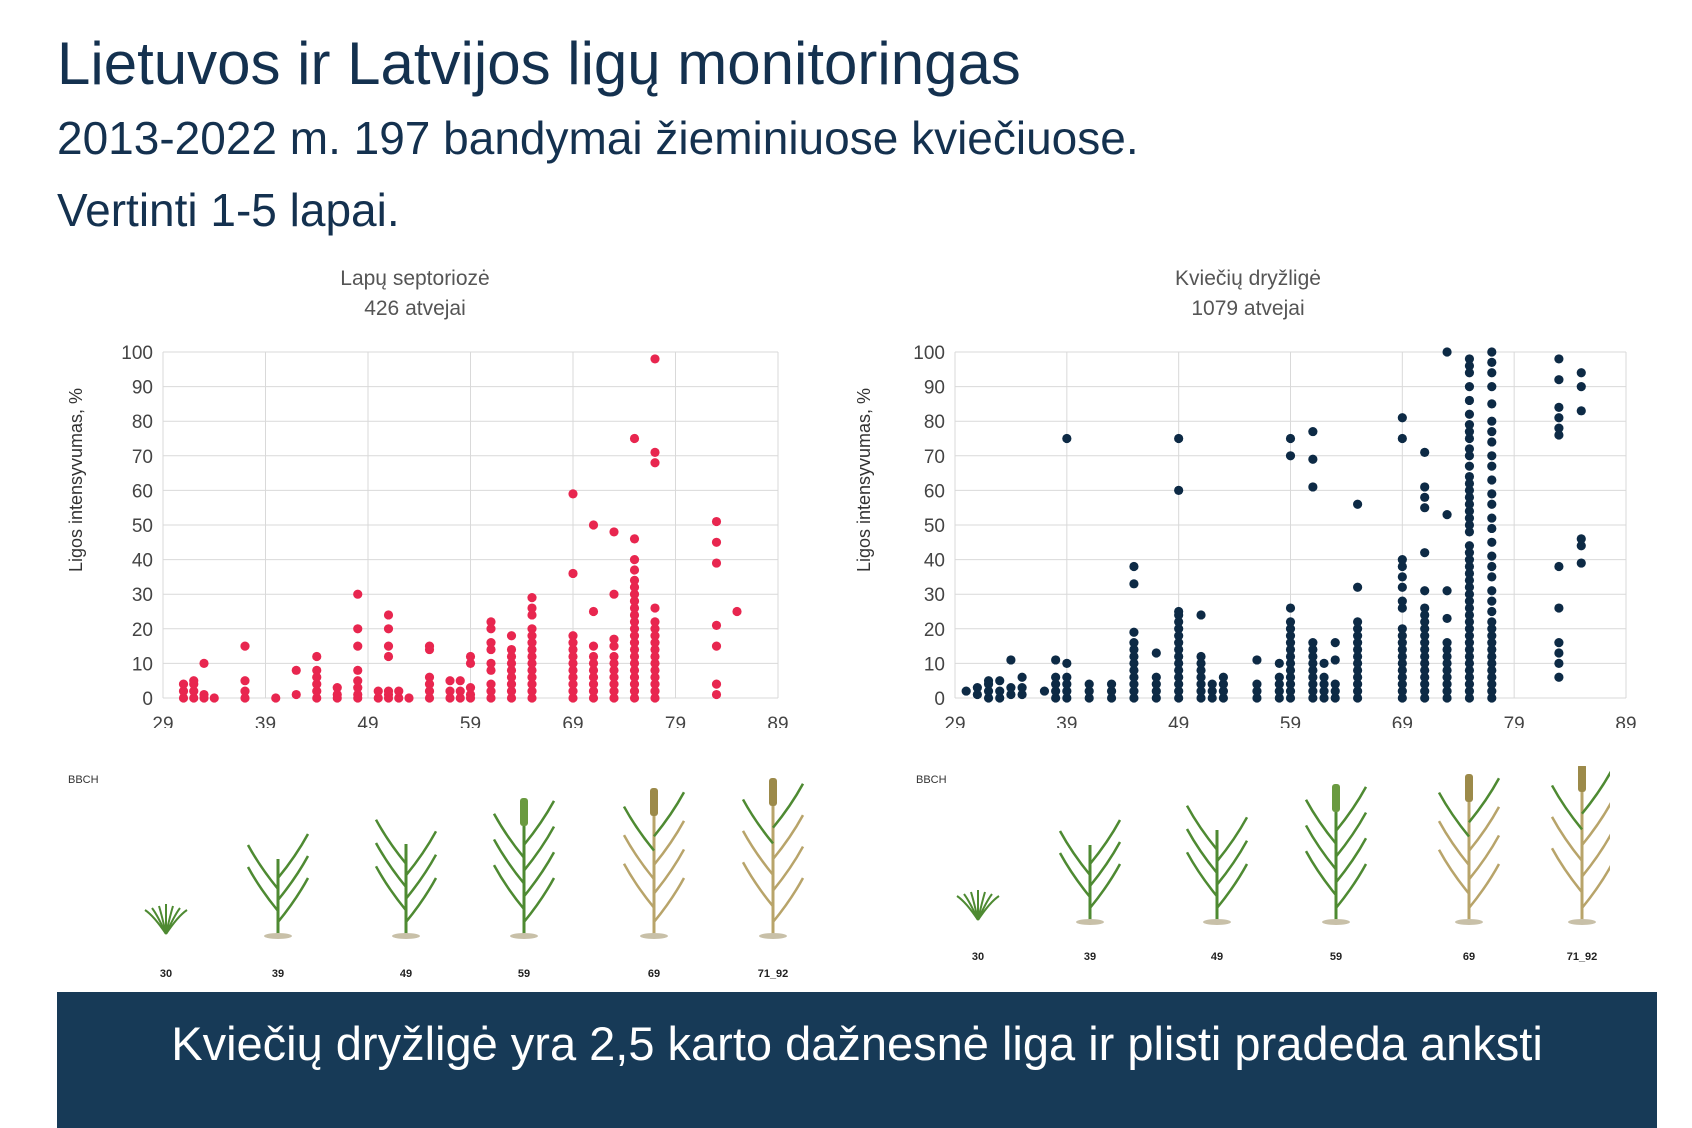 The height and width of the screenshot is (1128, 1692). I want to click on plant-ear, so click(1336, 798).